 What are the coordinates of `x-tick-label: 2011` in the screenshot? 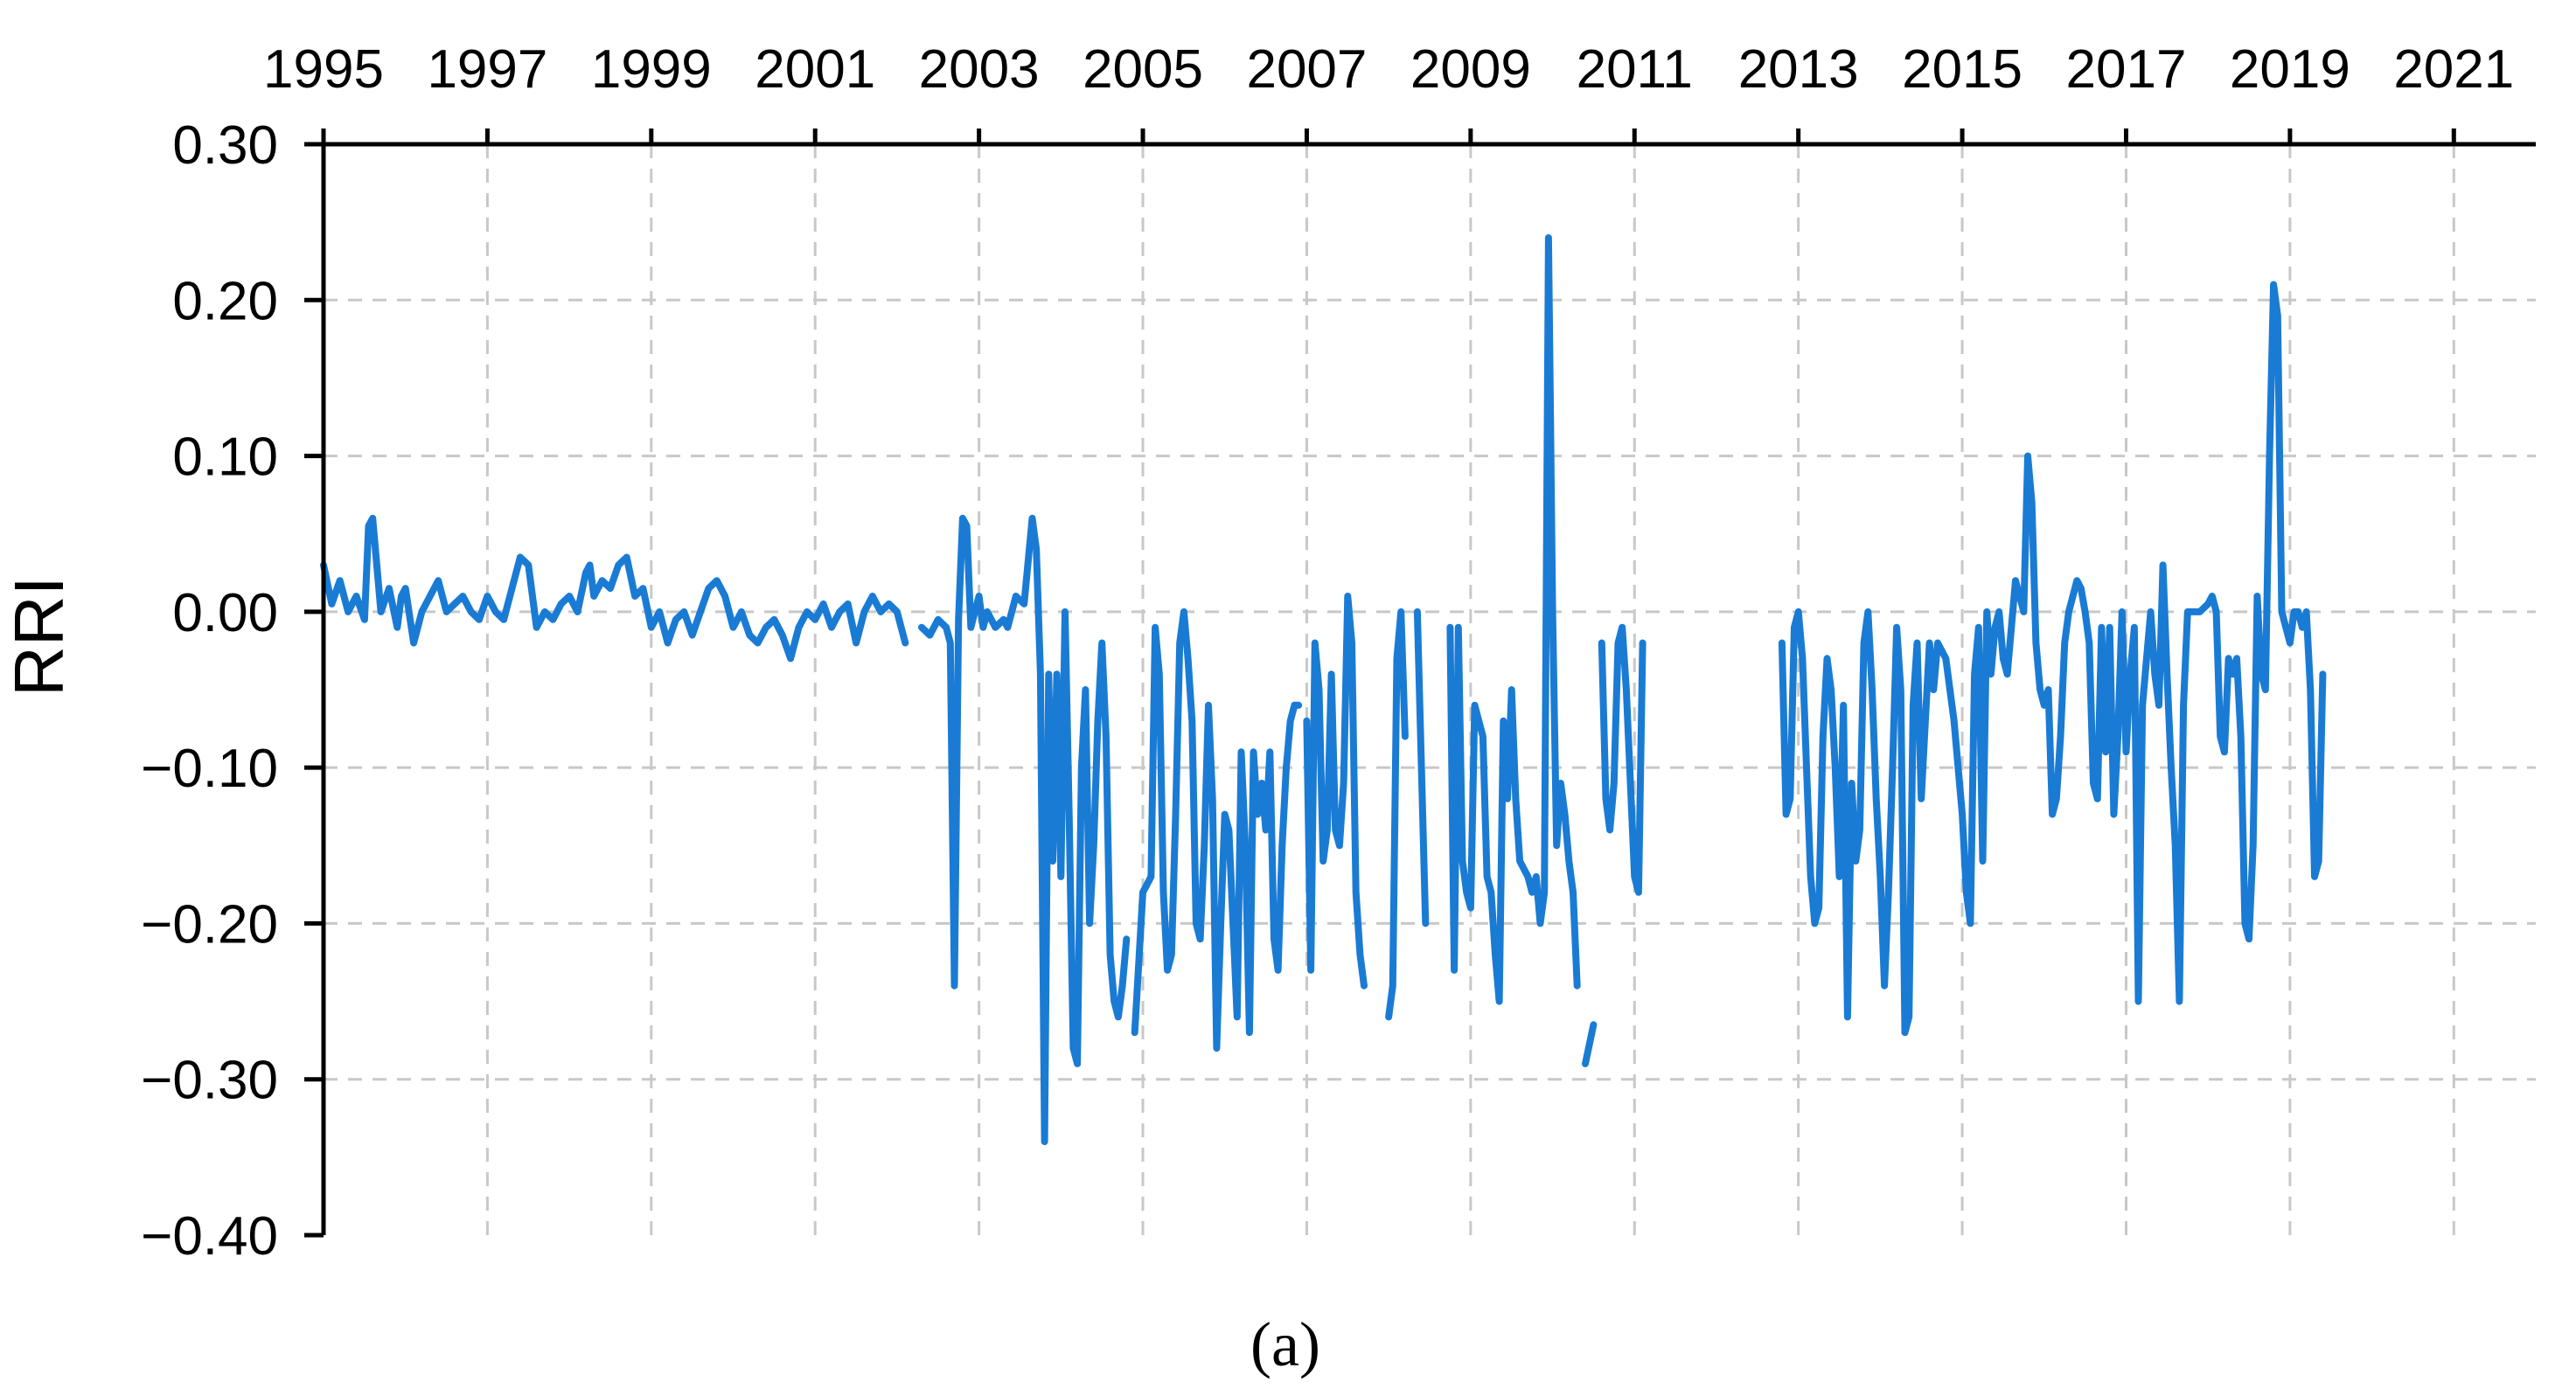 It's located at (1635, 69).